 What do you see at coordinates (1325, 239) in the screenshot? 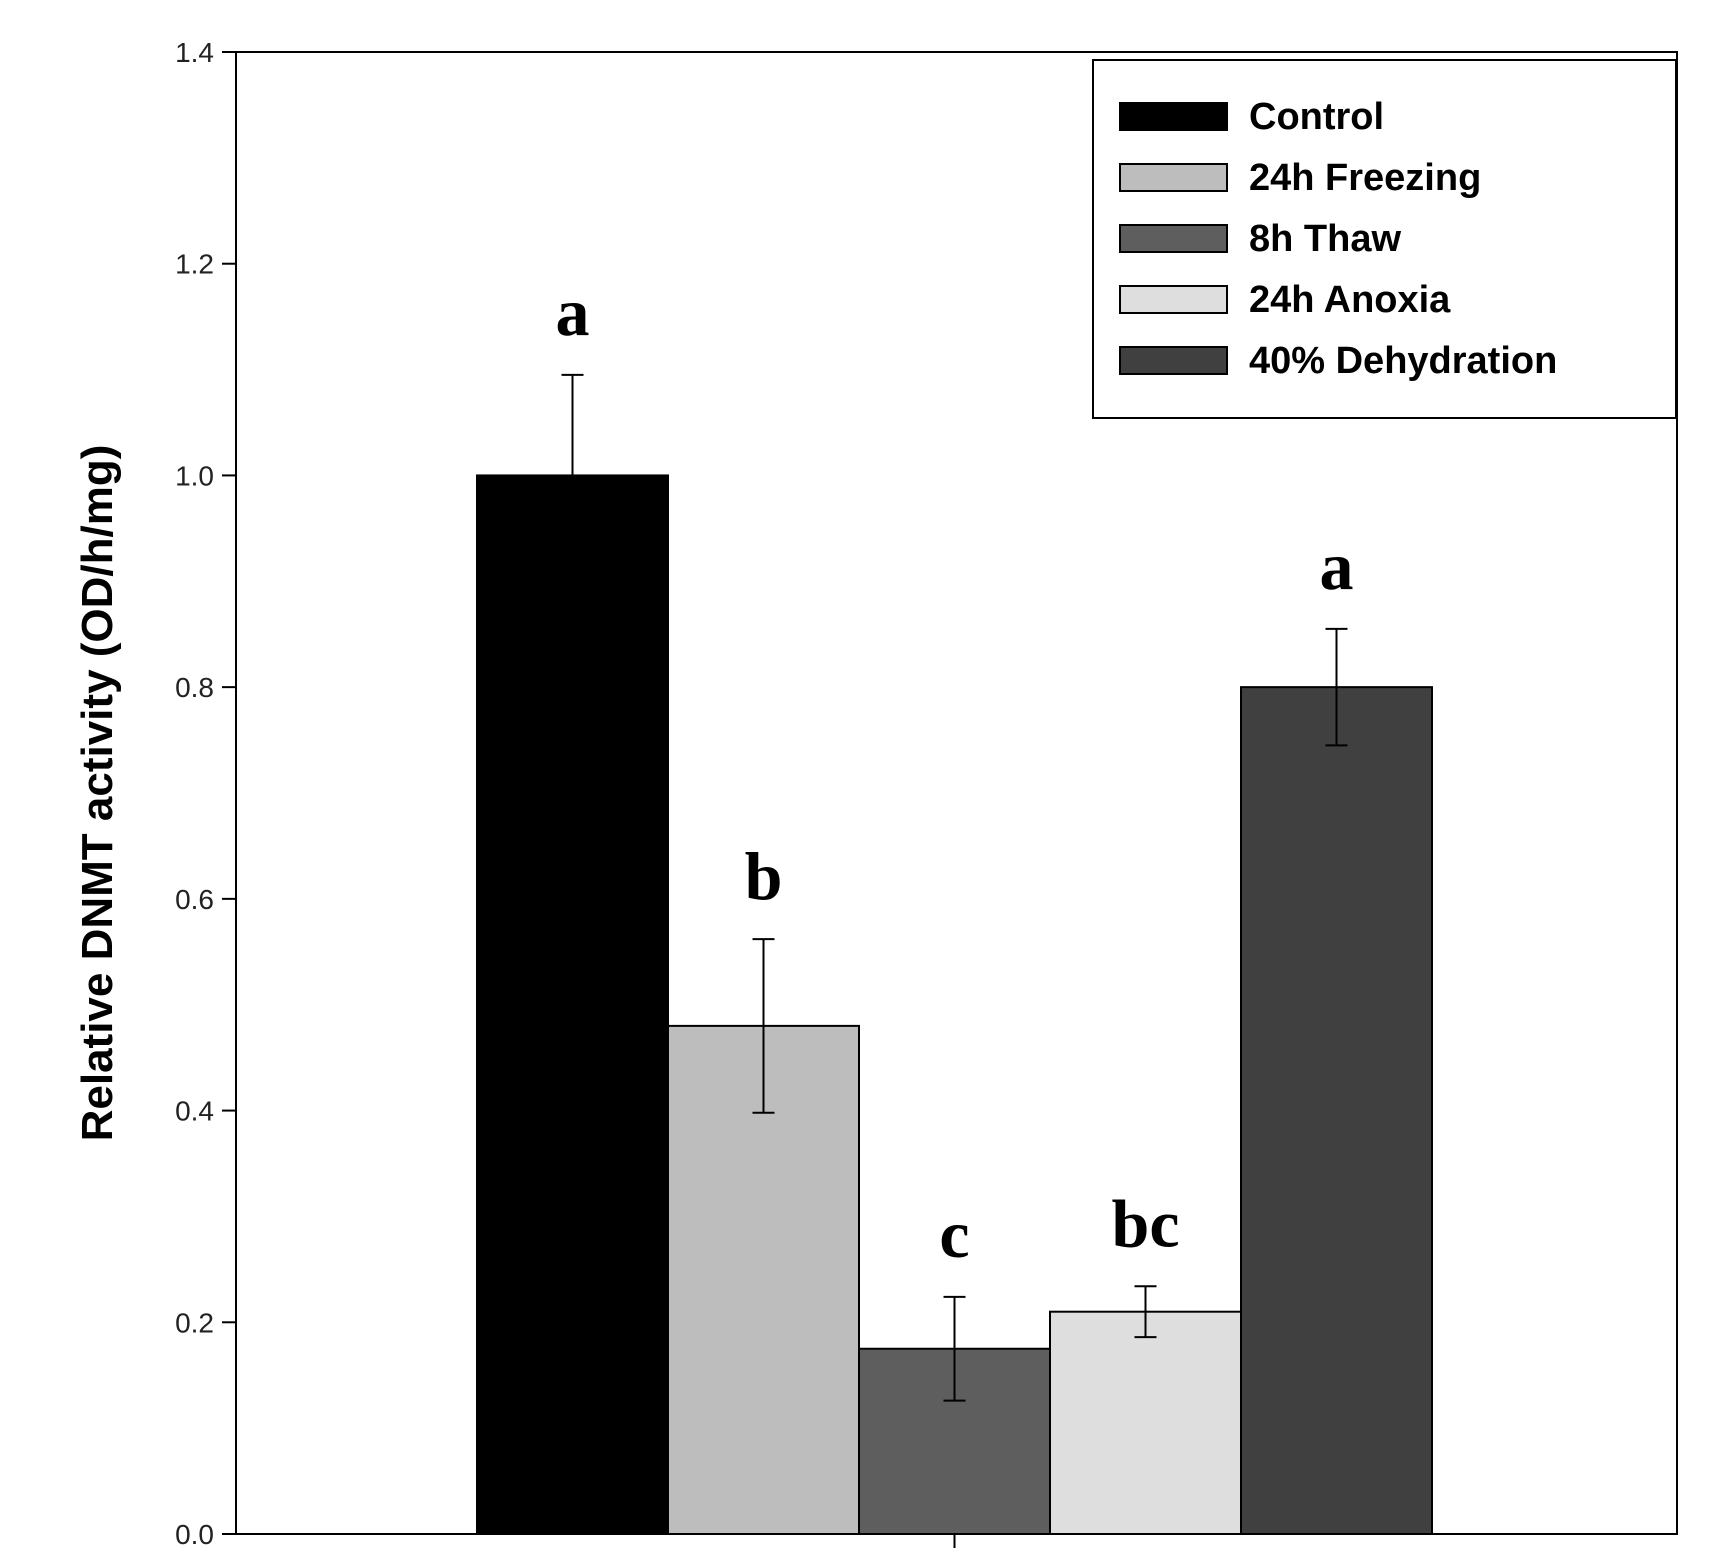
I see `legend-label: 8h Thaw` at bounding box center [1325, 239].